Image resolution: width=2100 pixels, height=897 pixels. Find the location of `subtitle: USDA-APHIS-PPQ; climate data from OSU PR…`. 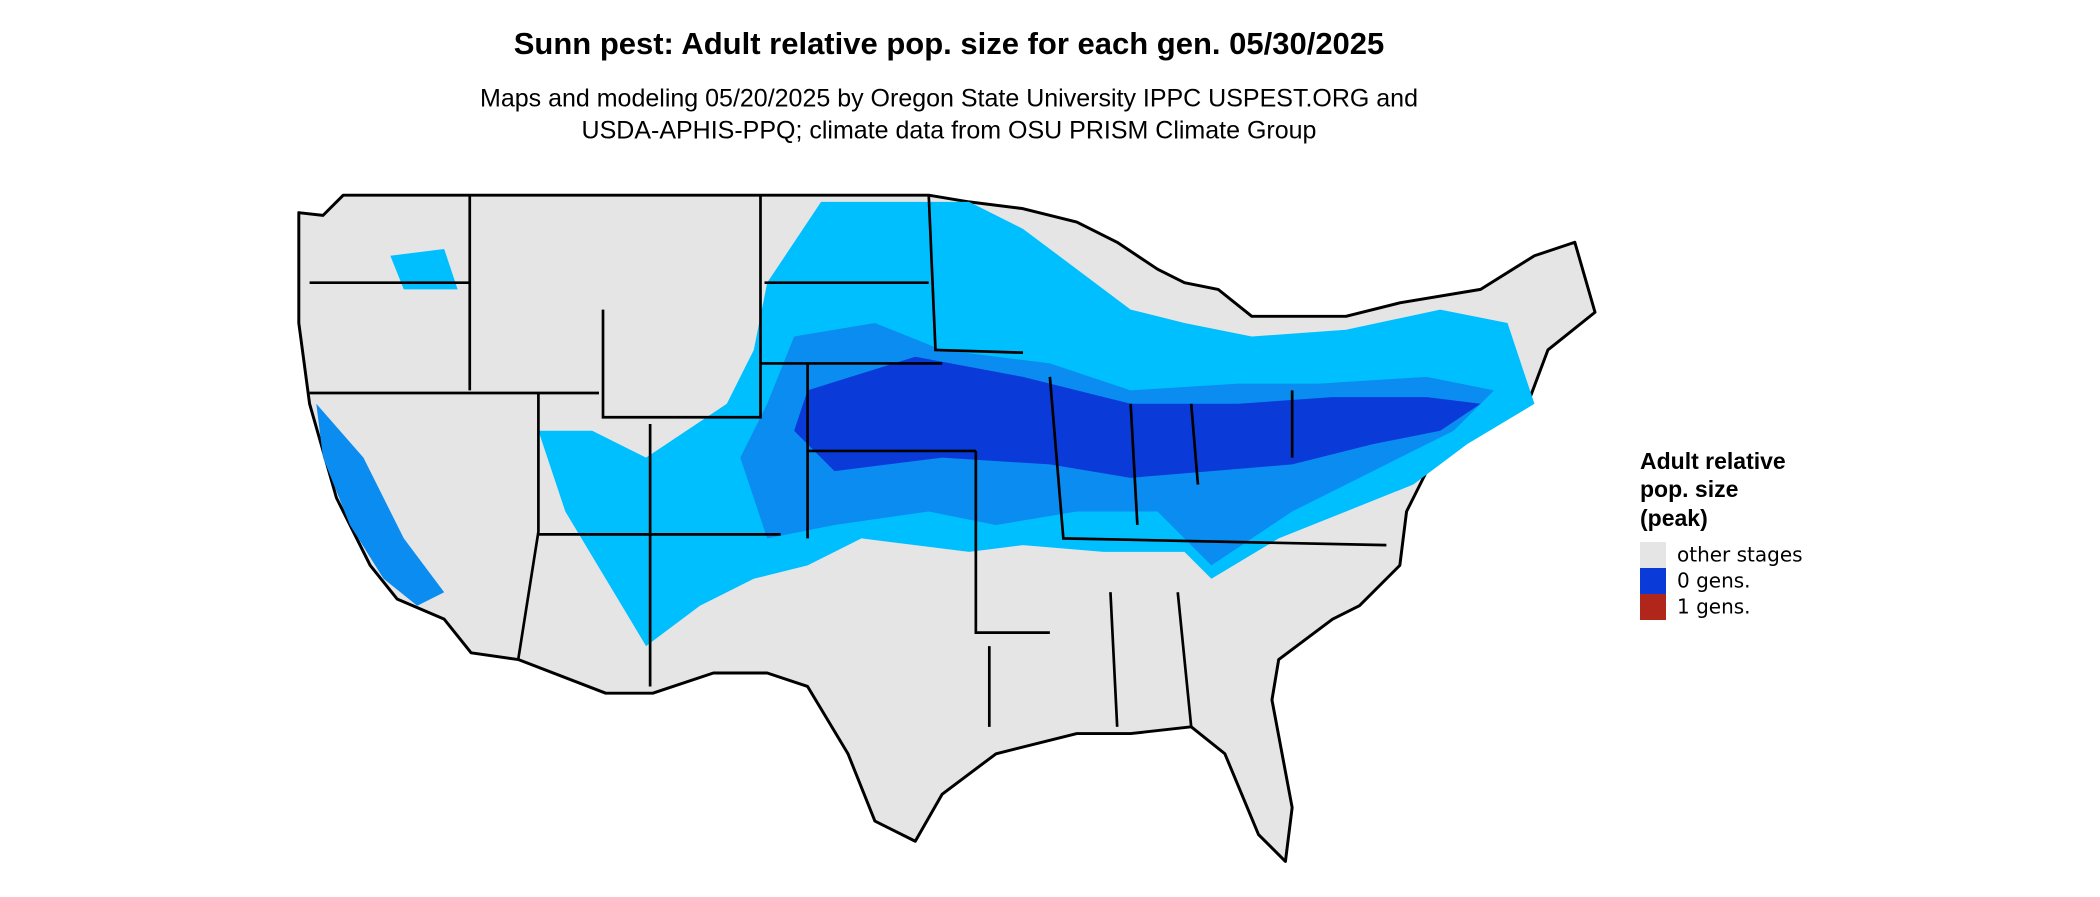

subtitle: USDA-APHIS-PPQ; climate data from OSU PR… is located at coordinates (949, 131).